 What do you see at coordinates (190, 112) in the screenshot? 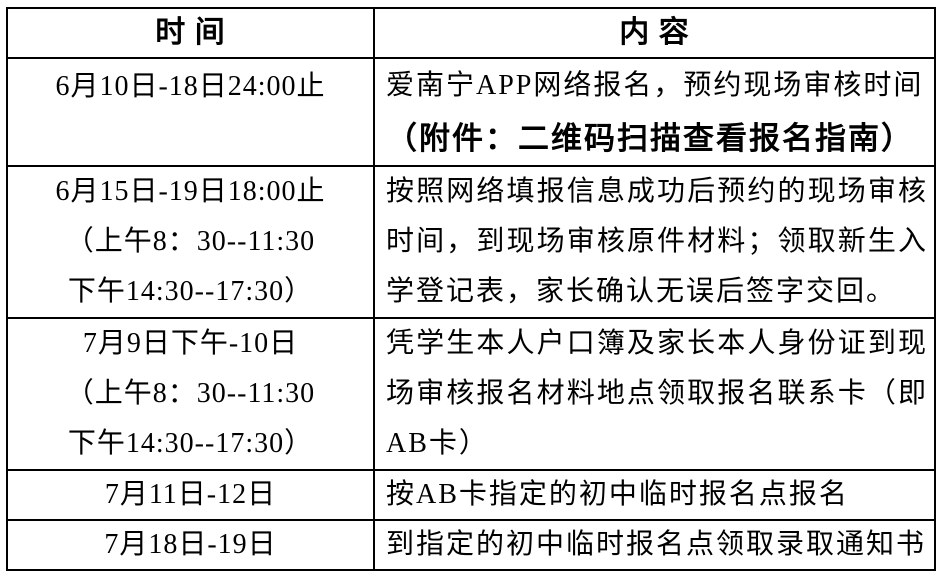
I see `time-cell: 6月10日-18日24:00止` at bounding box center [190, 112].